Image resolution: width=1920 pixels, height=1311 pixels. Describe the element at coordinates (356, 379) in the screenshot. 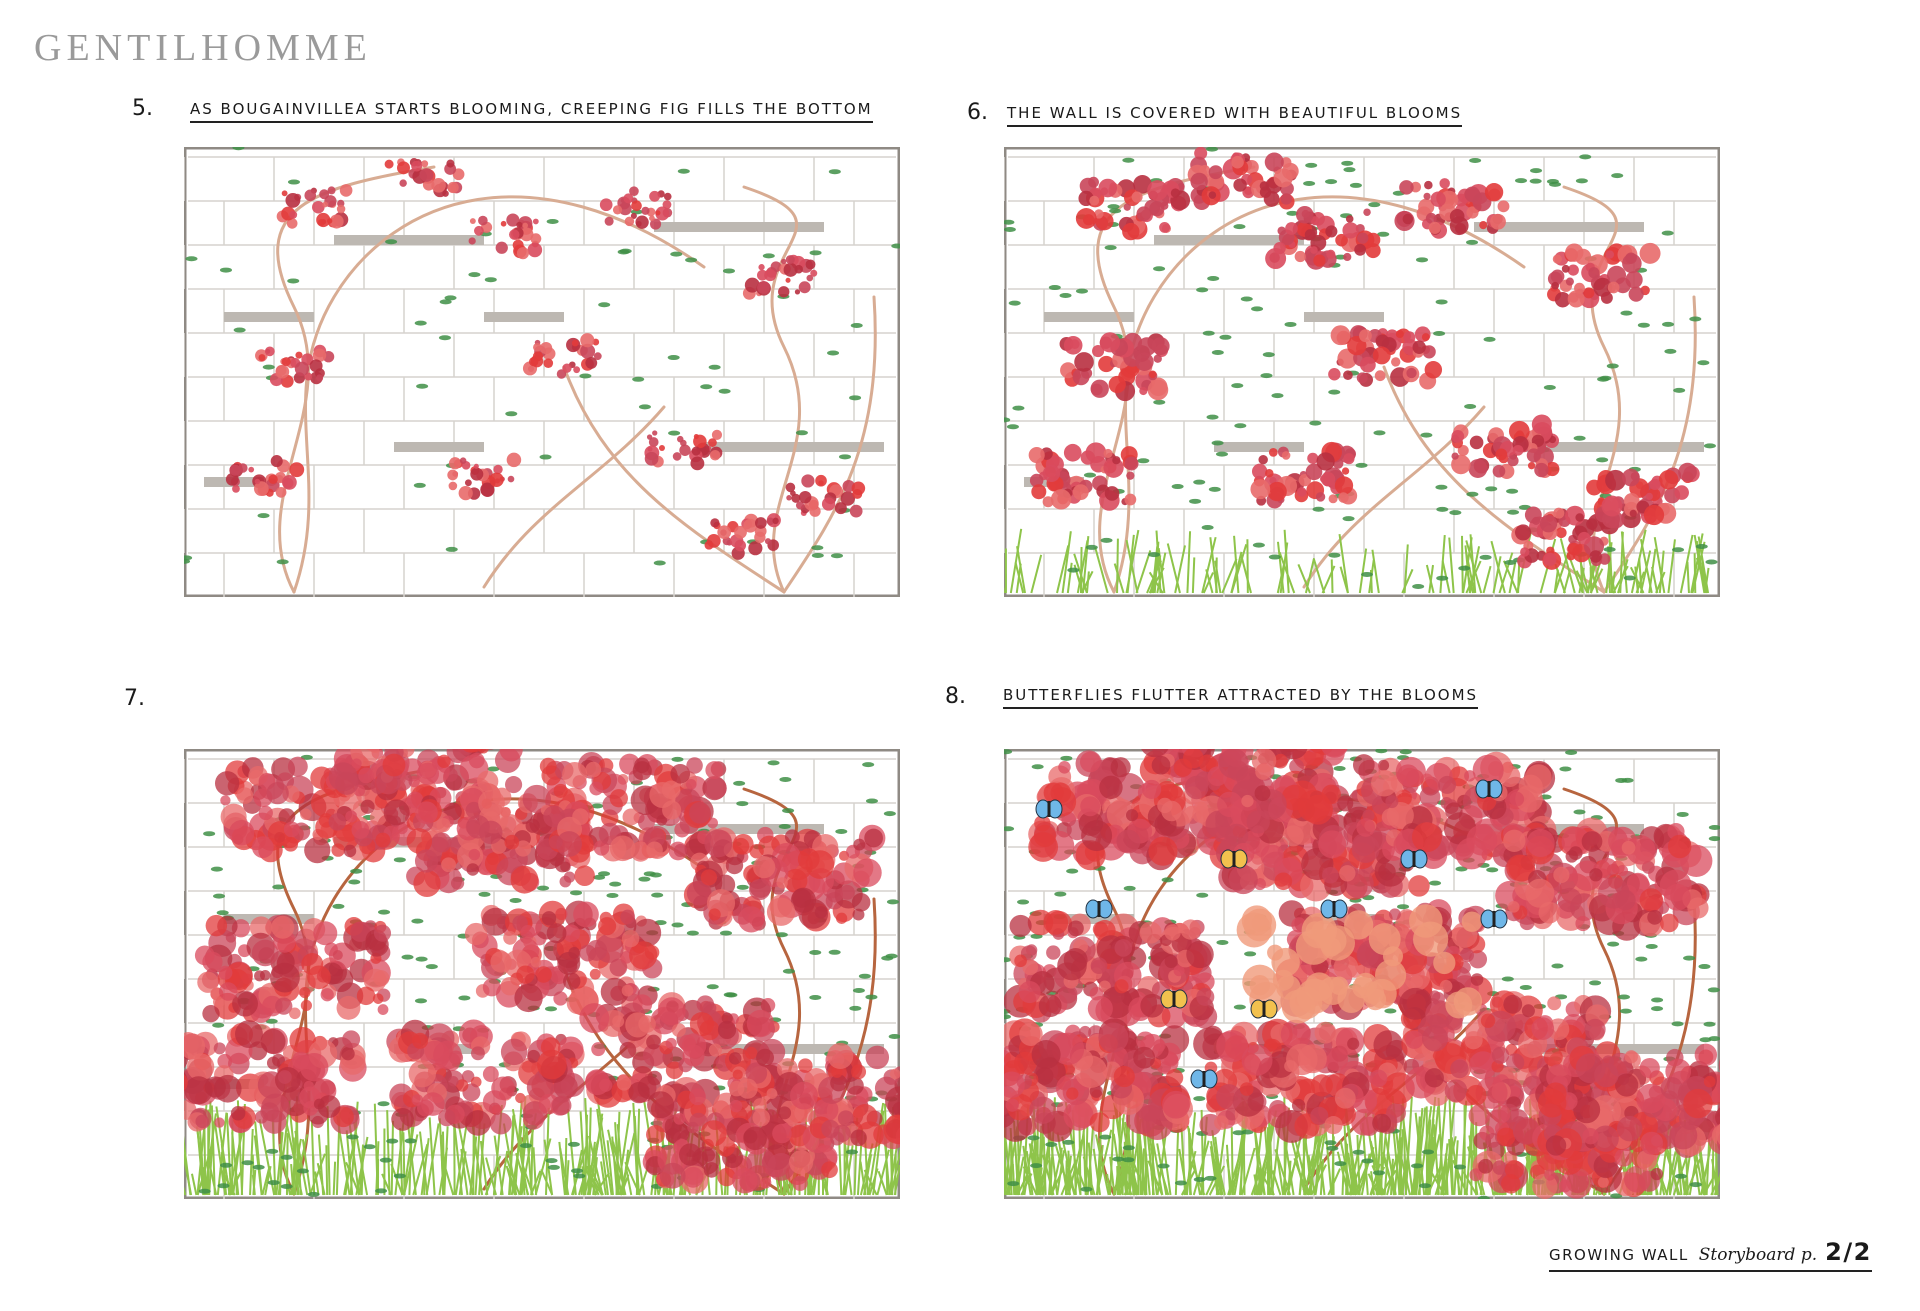

I see `vine` at that location.